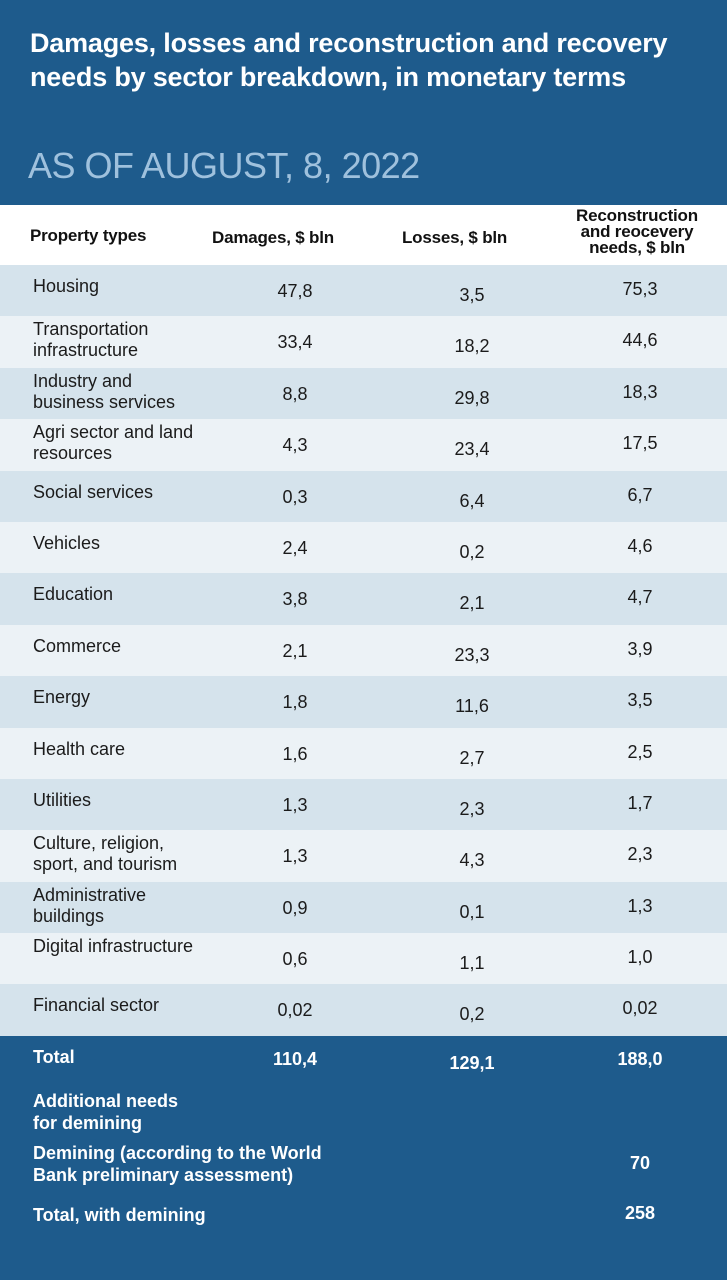 The height and width of the screenshot is (1280, 727). Describe the element at coordinates (54, 1057) in the screenshot. I see `total-label: Total` at that location.